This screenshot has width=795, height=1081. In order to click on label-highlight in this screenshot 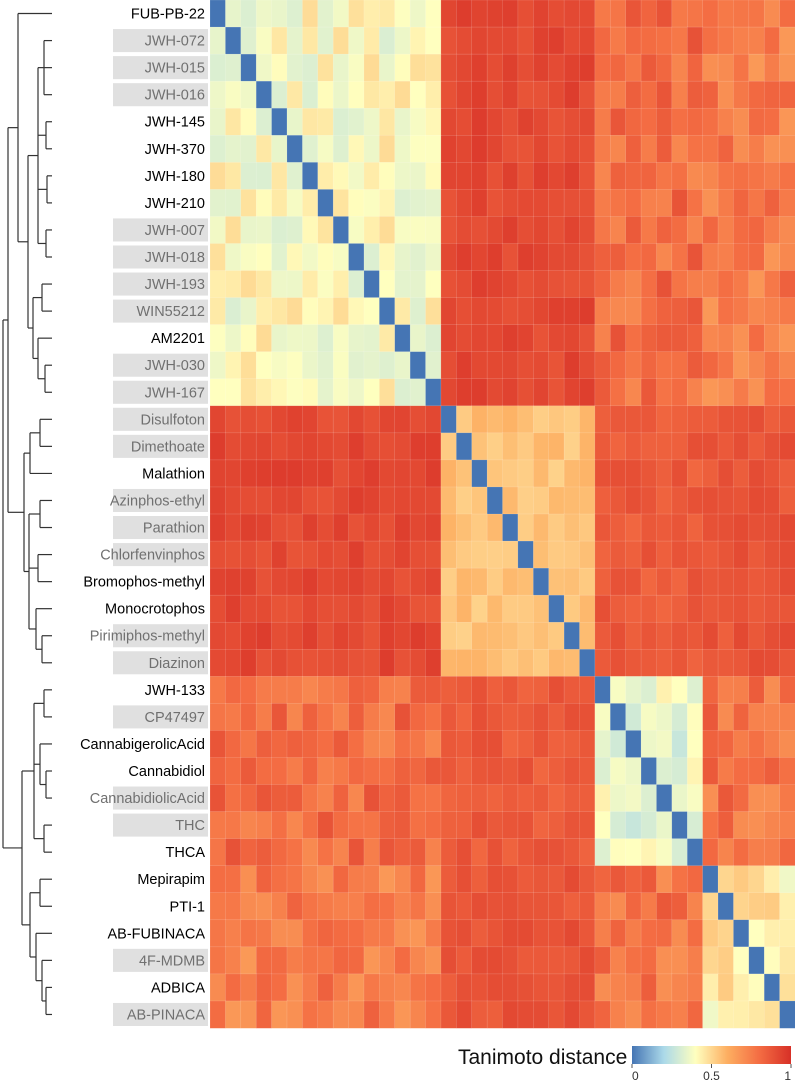, I will do `click(160, 500)`.